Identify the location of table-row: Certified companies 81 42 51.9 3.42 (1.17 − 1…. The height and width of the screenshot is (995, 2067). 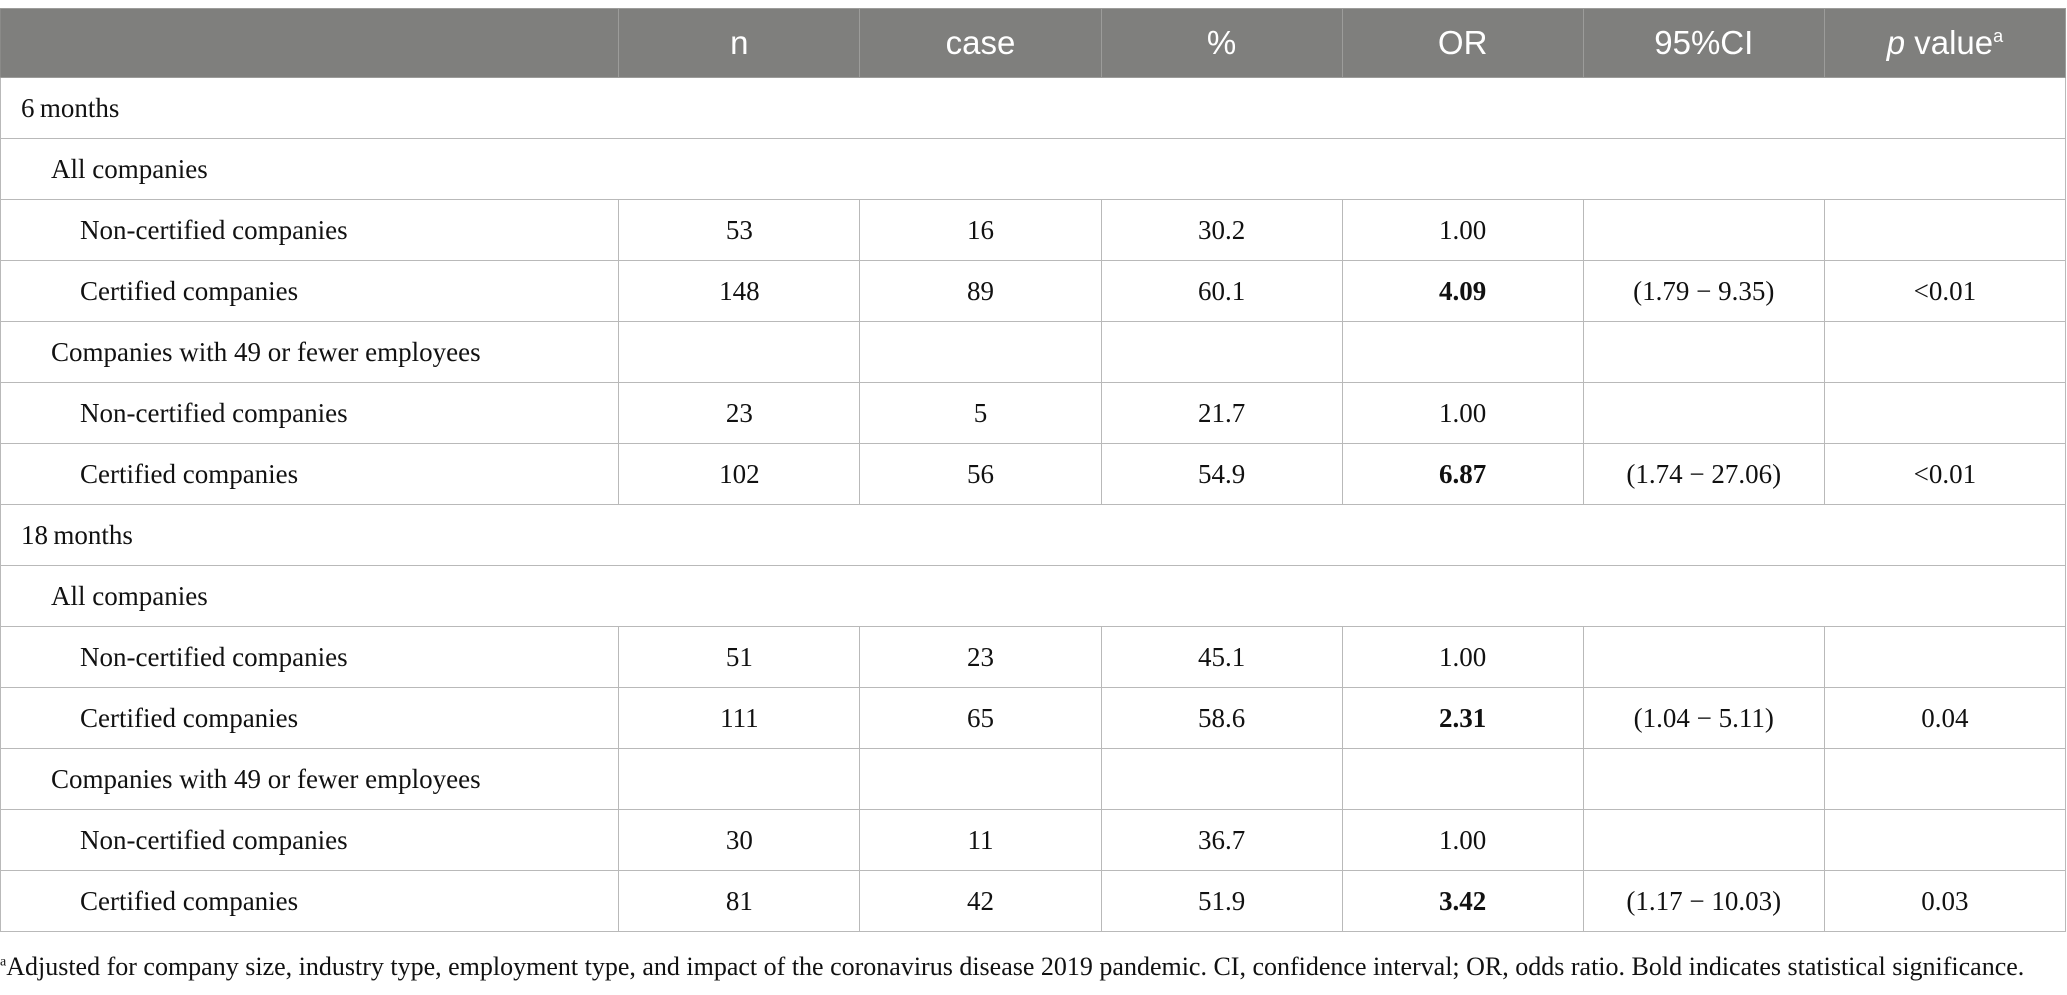
(1033, 901).